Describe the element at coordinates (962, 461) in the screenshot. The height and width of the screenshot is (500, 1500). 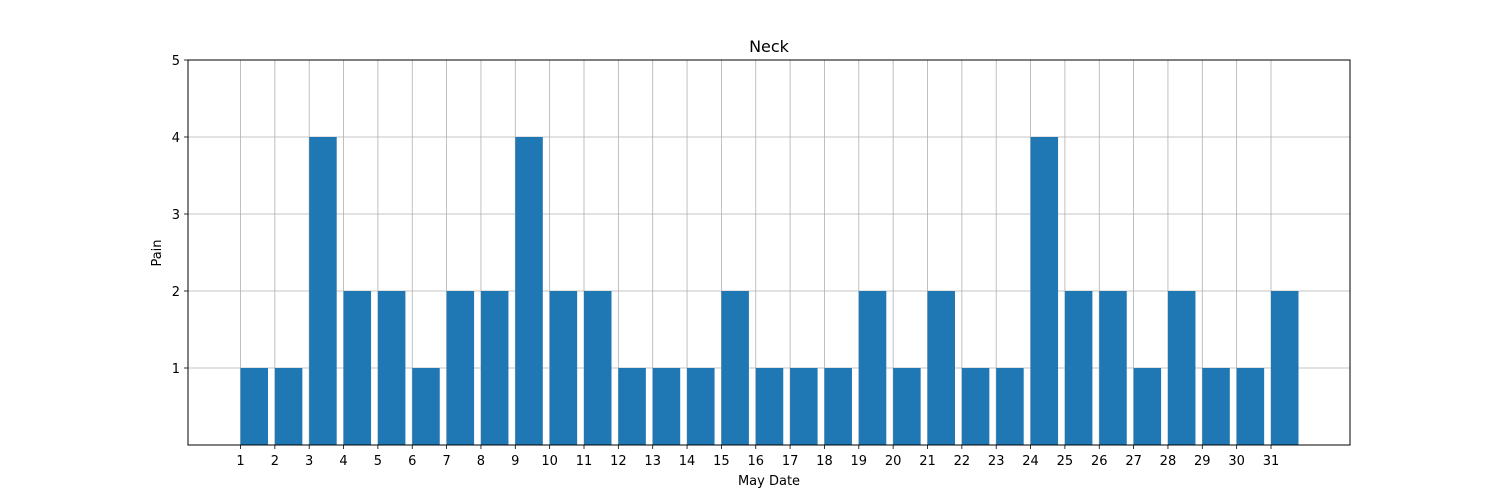
I see `x-tick-label: 22` at that location.